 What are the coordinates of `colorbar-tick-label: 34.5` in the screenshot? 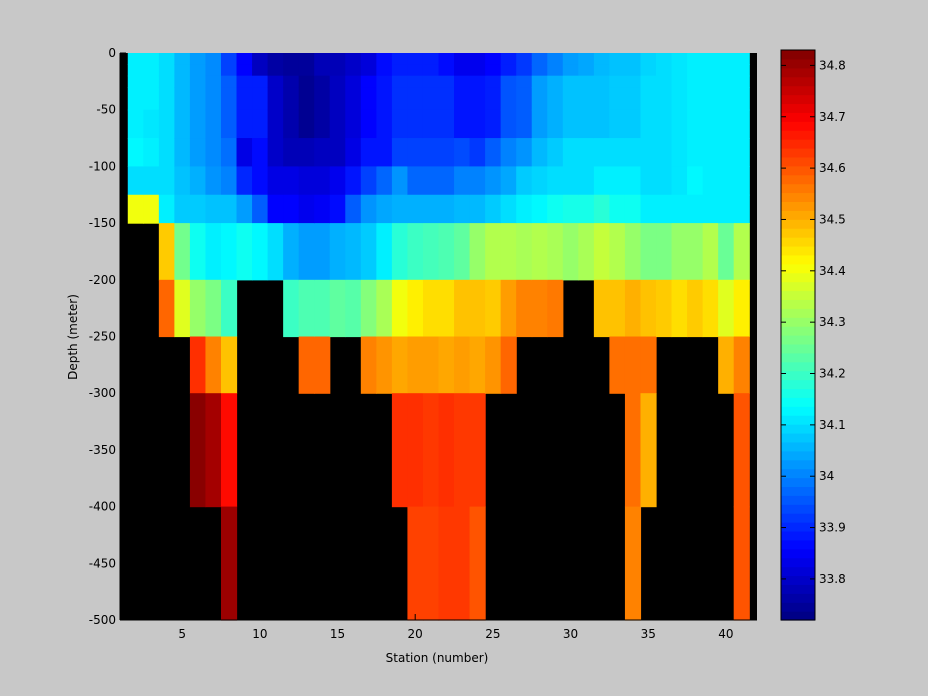 It's located at (832, 219).